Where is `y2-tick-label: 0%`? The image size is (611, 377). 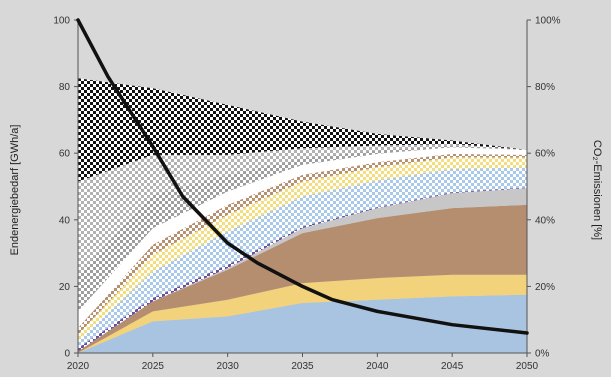
y2-tick-label: 0% is located at coordinates (542, 354).